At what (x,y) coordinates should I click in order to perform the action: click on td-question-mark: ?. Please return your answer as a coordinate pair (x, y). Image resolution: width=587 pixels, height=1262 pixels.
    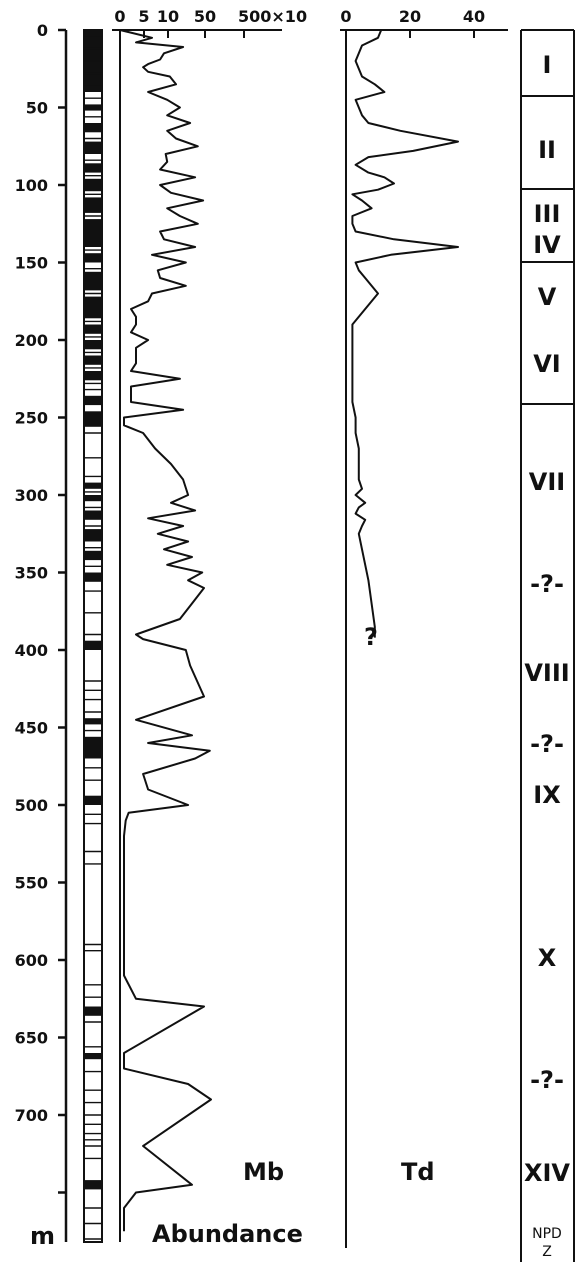
    Looking at the image, I should click on (371, 637).